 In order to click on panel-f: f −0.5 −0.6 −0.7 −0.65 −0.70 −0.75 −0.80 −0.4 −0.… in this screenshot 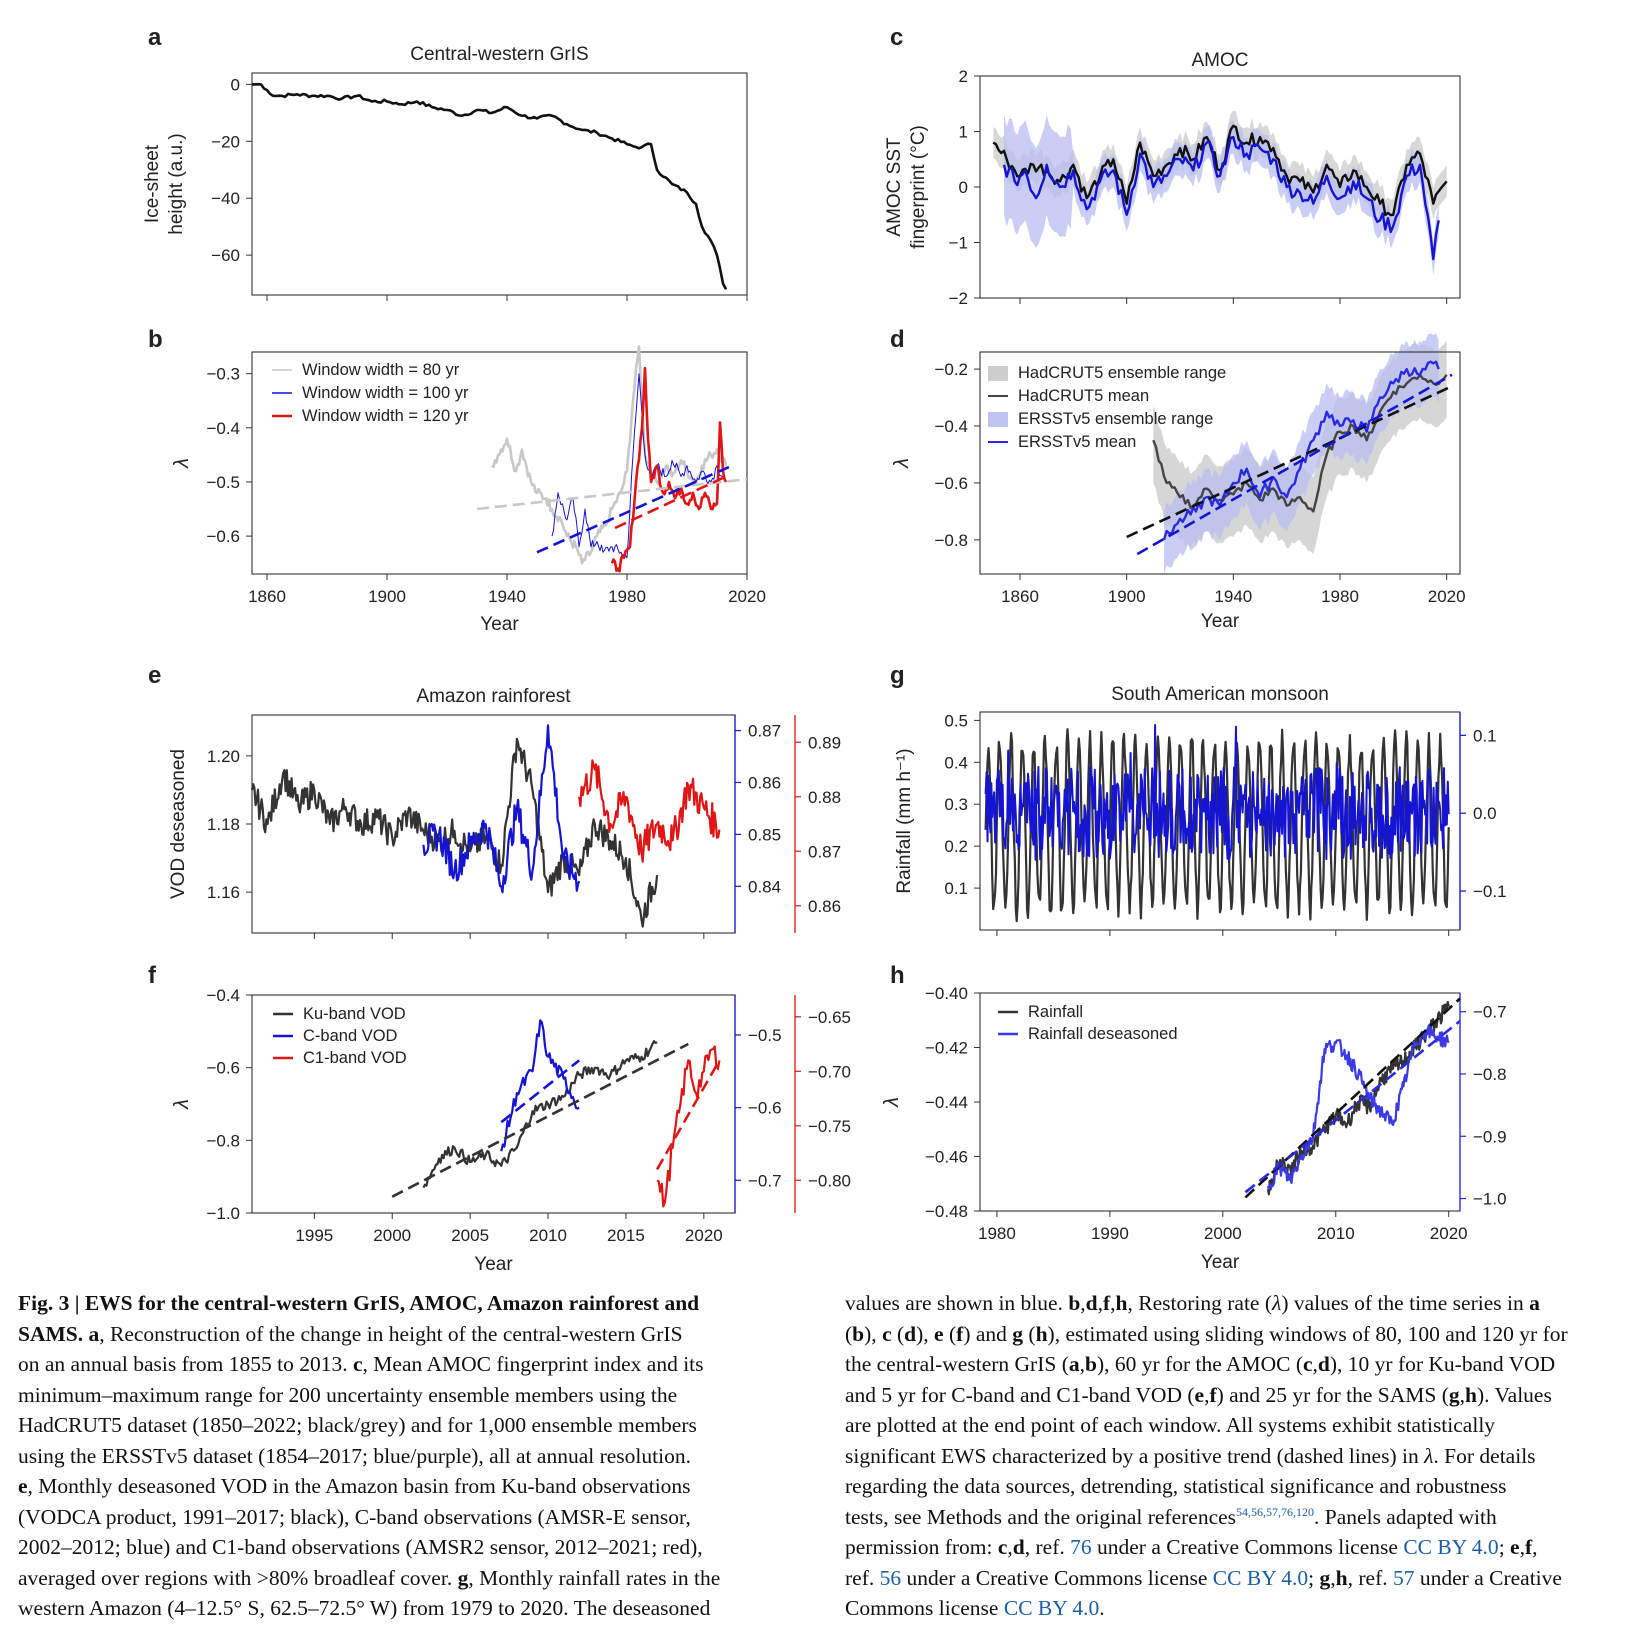, I will do `click(499, 1118)`.